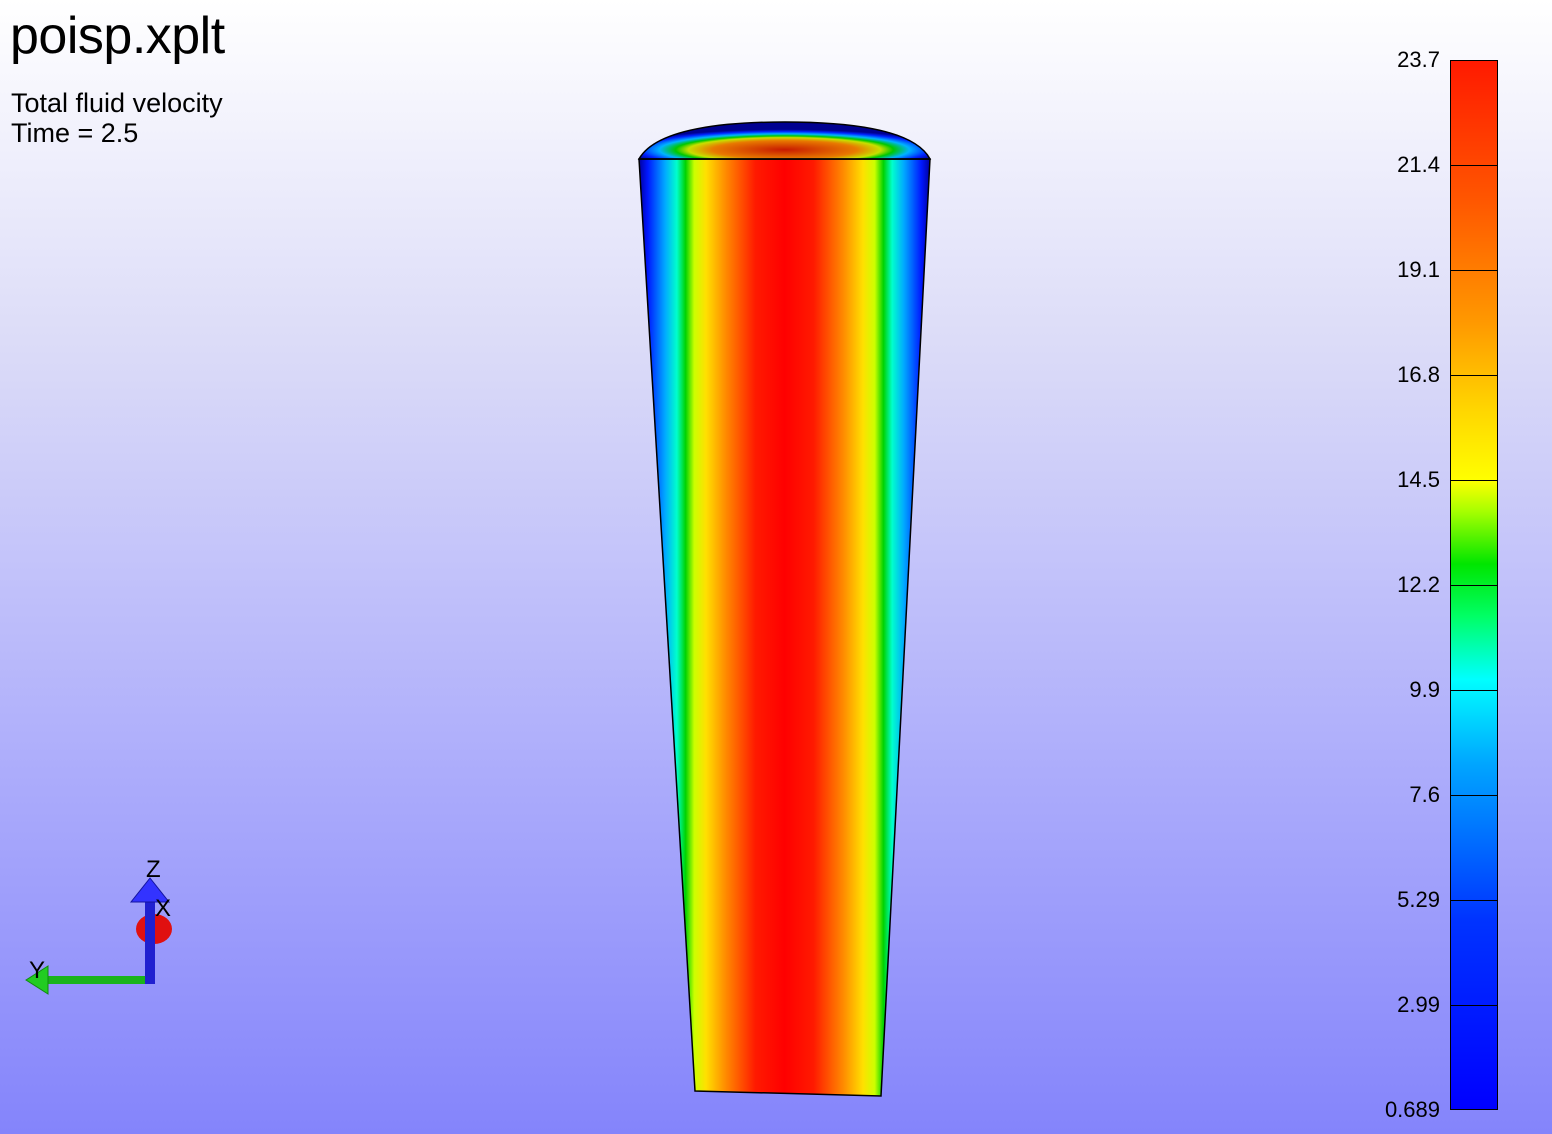 The height and width of the screenshot is (1134, 1552). I want to click on time-label: Time = 2.5, so click(75, 133).